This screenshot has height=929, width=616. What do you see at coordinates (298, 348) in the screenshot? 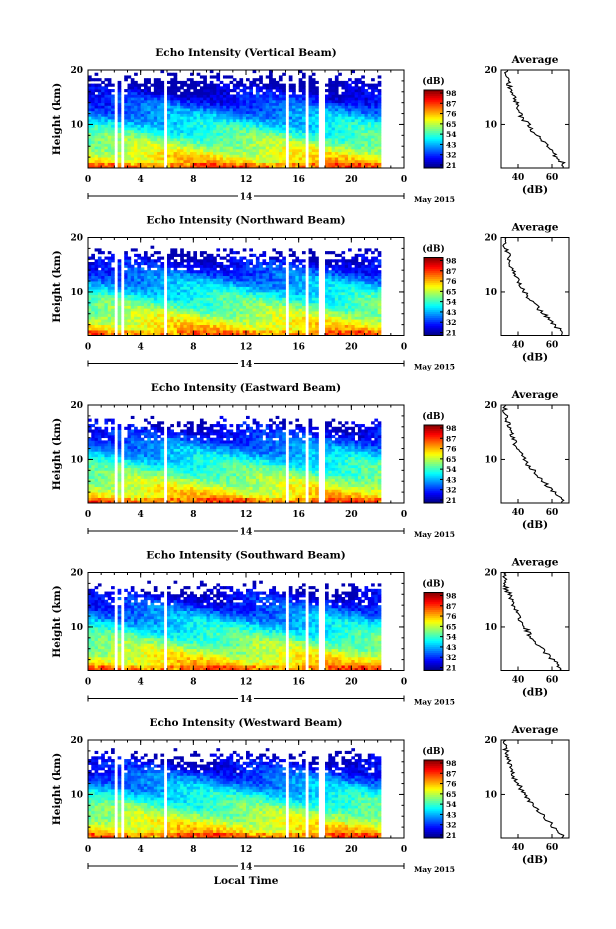
I see `x-tick-label: 16` at bounding box center [298, 348].